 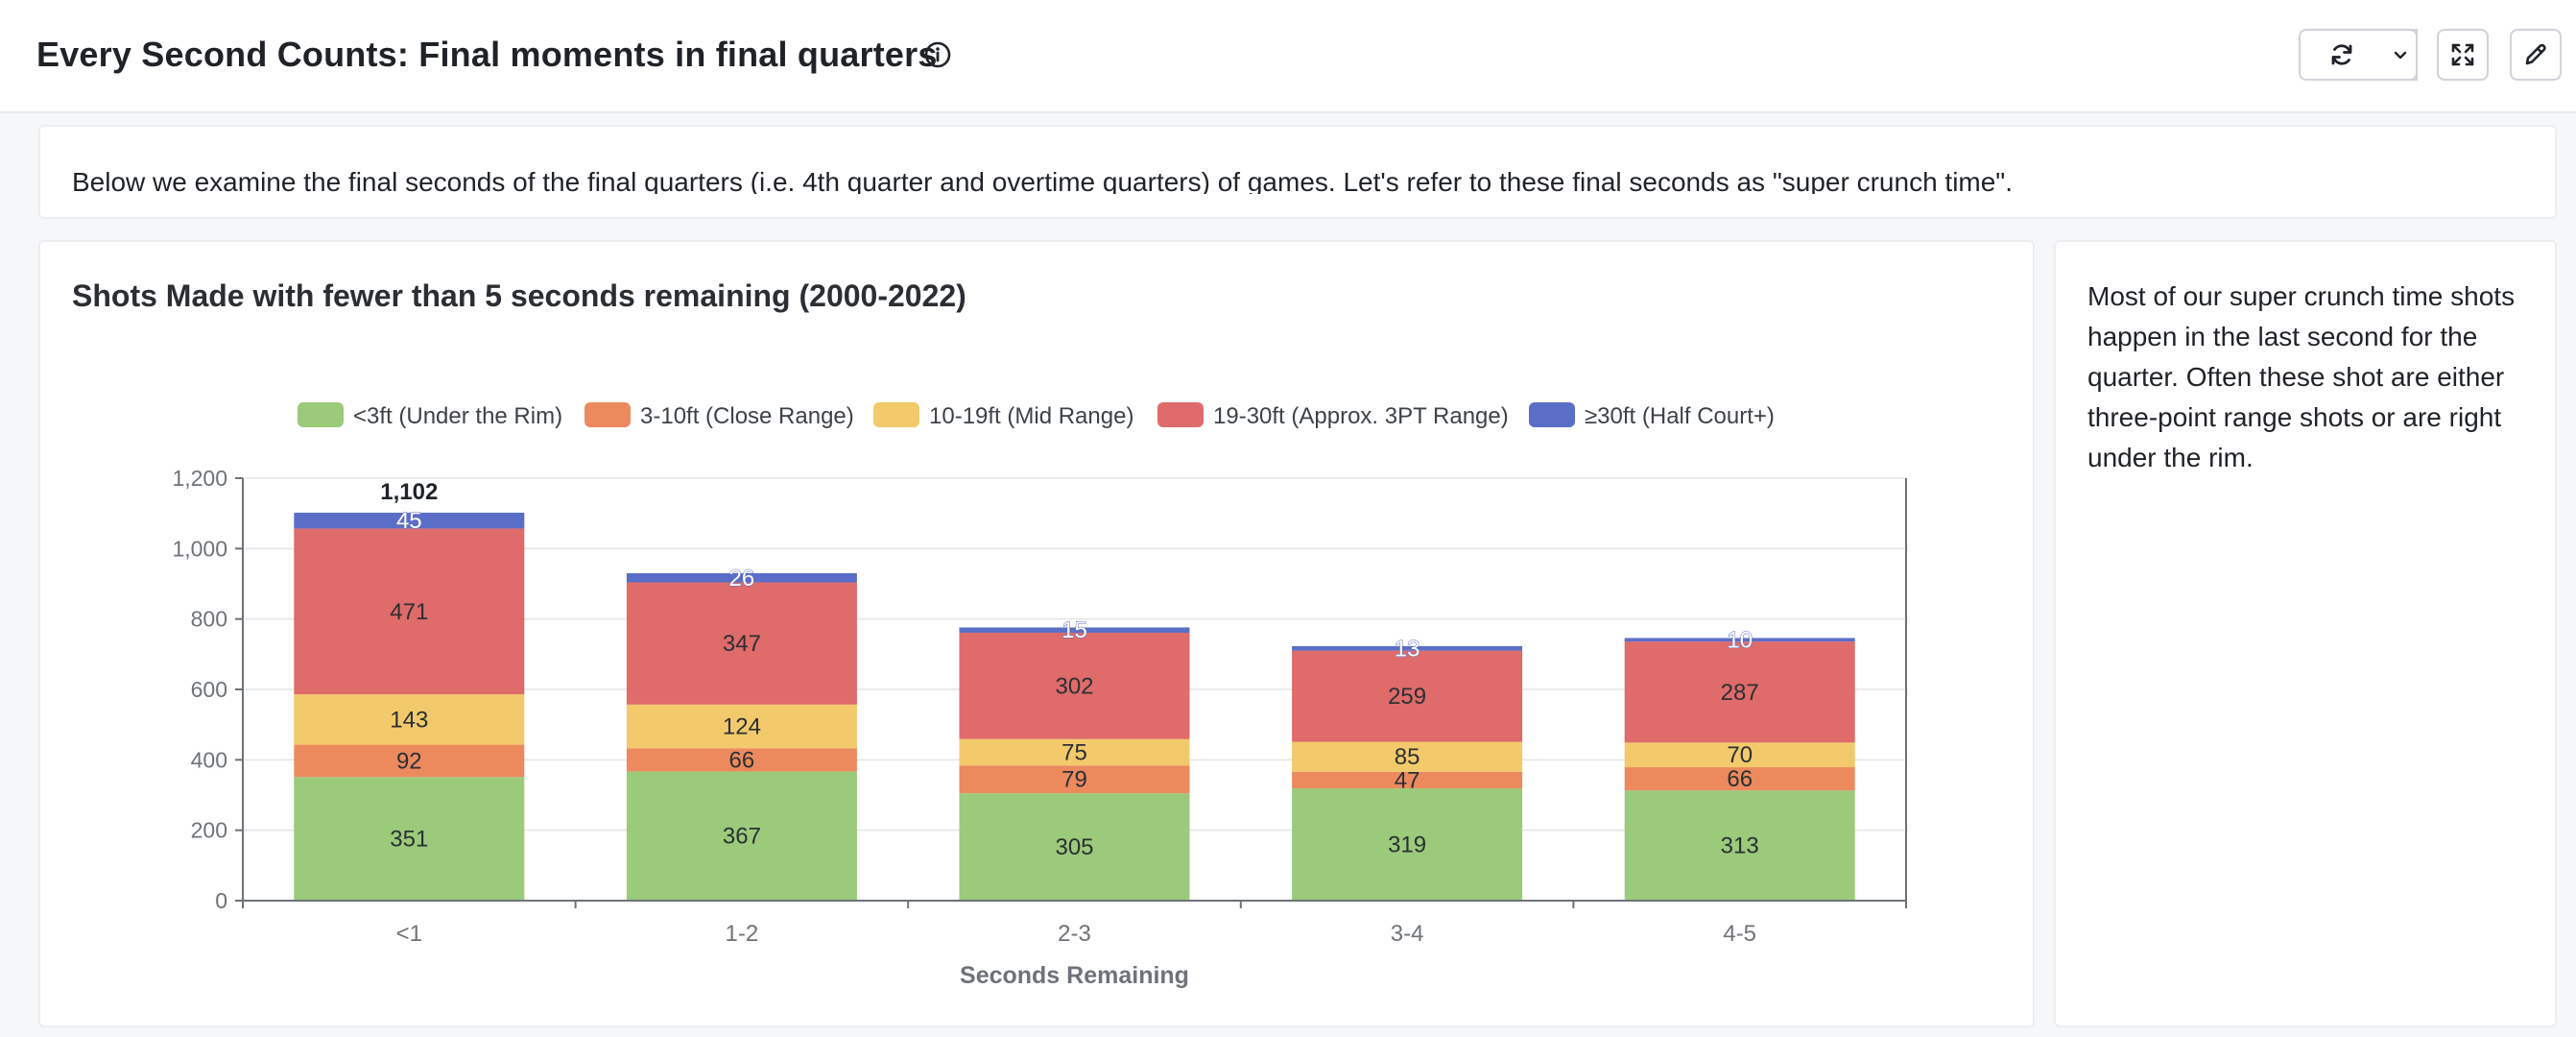 I want to click on data-label: 10, so click(x=1740, y=640).